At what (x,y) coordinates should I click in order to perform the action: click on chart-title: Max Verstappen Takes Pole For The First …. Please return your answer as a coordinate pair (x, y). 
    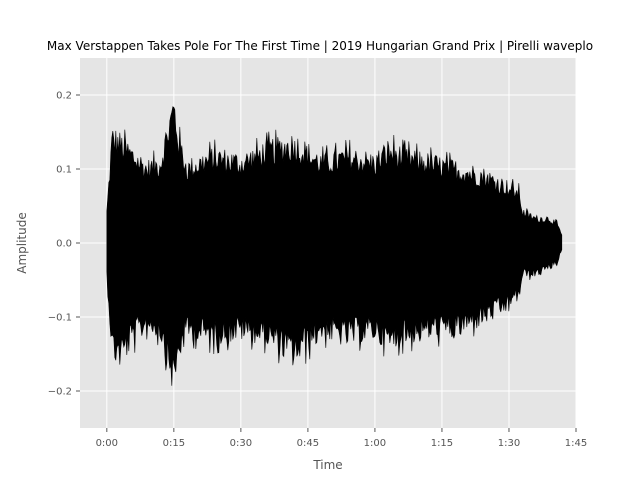
    Looking at the image, I should click on (320, 46).